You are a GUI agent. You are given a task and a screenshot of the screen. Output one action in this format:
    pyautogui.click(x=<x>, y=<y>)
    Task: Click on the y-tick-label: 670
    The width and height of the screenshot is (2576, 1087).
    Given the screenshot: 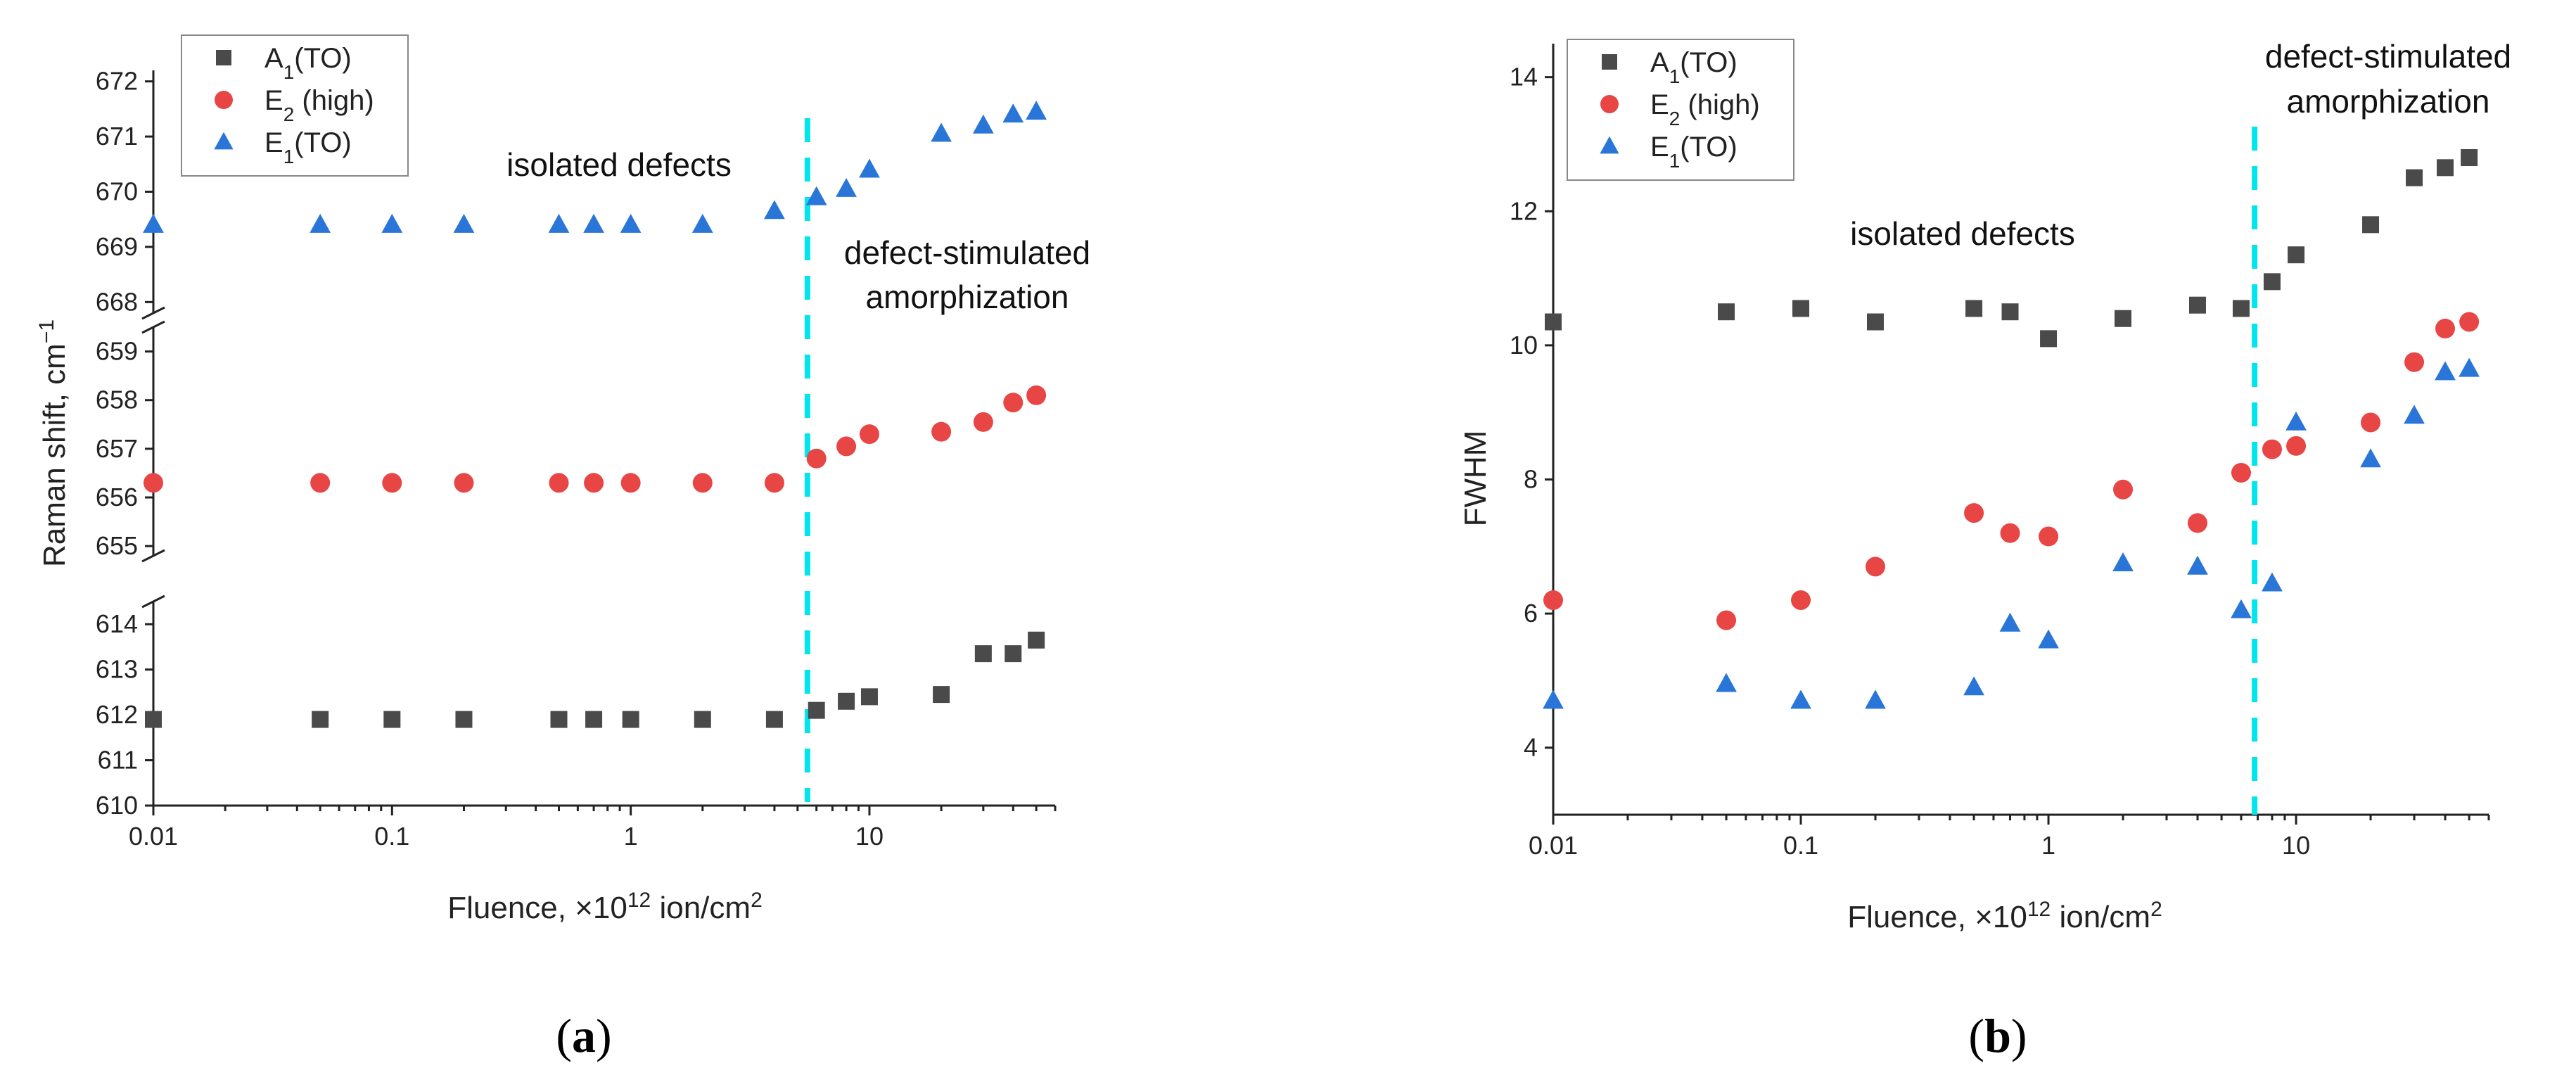 What is the action you would take?
    pyautogui.click(x=117, y=191)
    